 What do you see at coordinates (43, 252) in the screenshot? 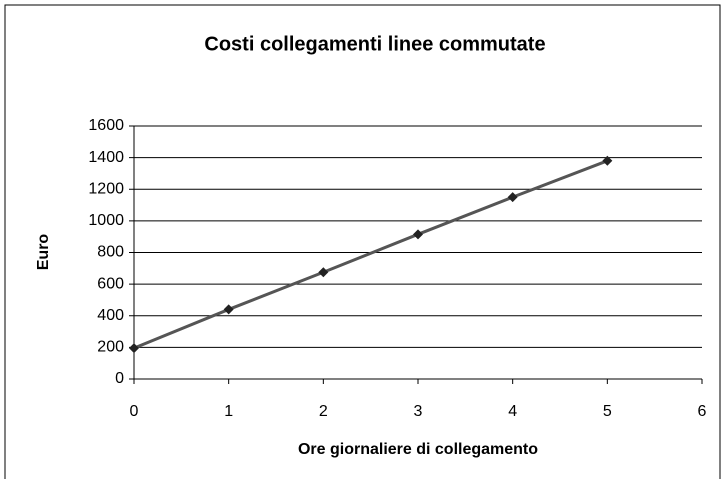
I see `y-axis-label: Euro` at bounding box center [43, 252].